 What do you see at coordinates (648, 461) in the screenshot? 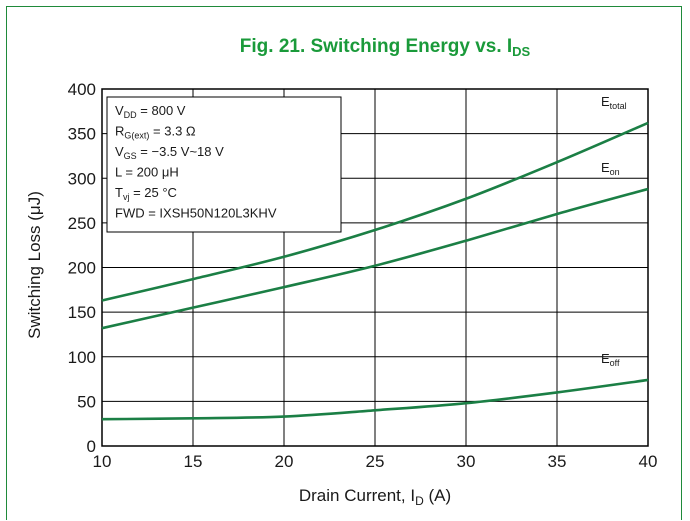
I see `x-tick-label: 40` at bounding box center [648, 461].